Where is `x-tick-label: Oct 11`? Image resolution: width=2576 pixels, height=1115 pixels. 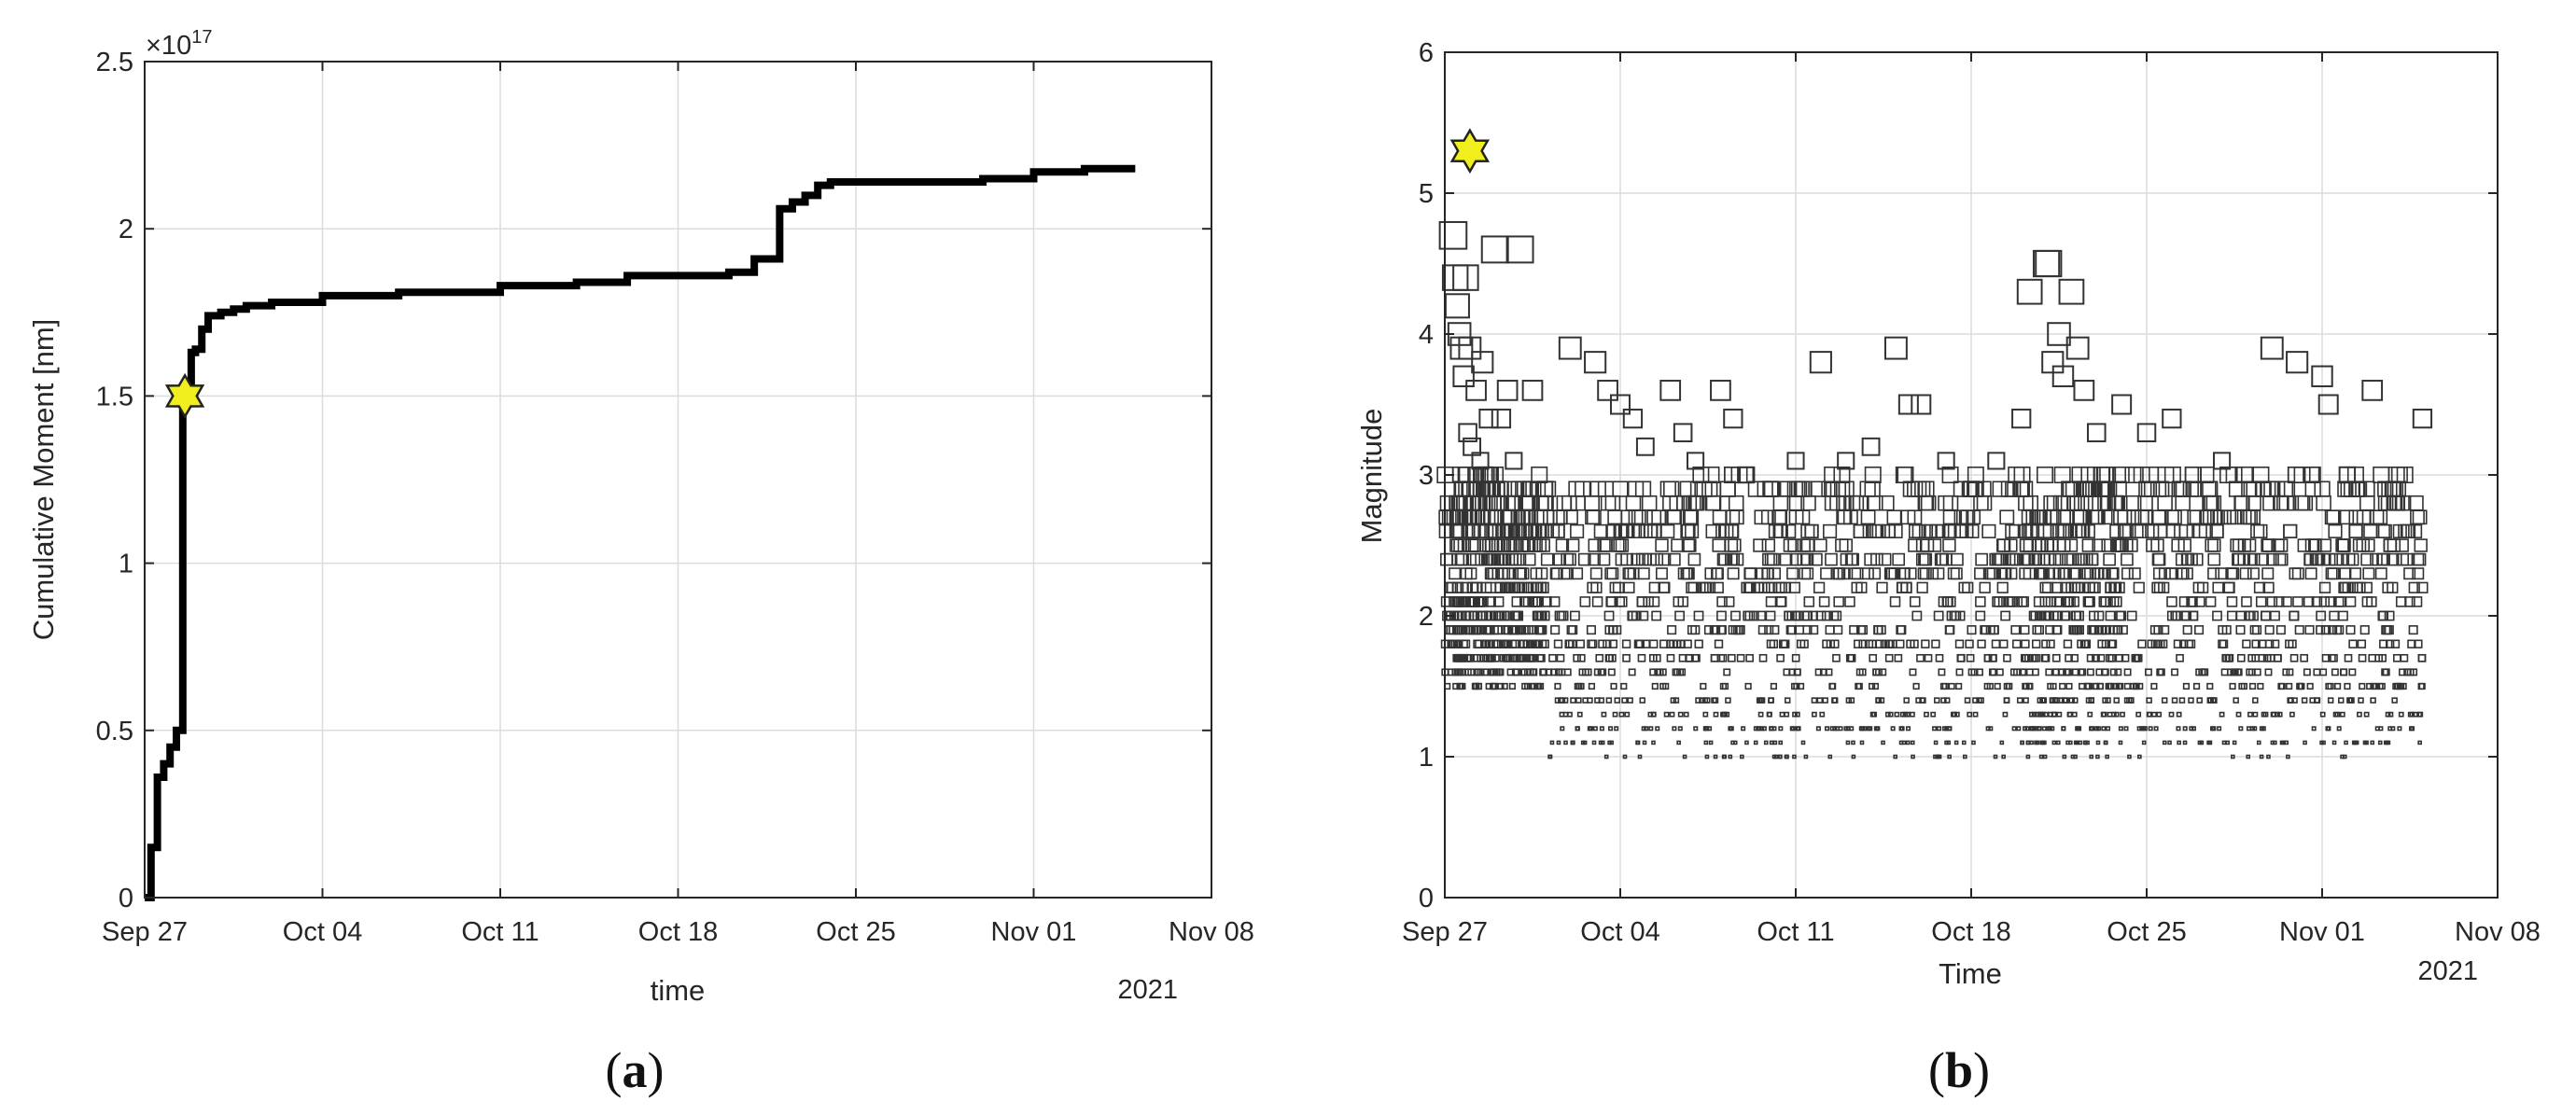
x-tick-label: Oct 11 is located at coordinates (1795, 932).